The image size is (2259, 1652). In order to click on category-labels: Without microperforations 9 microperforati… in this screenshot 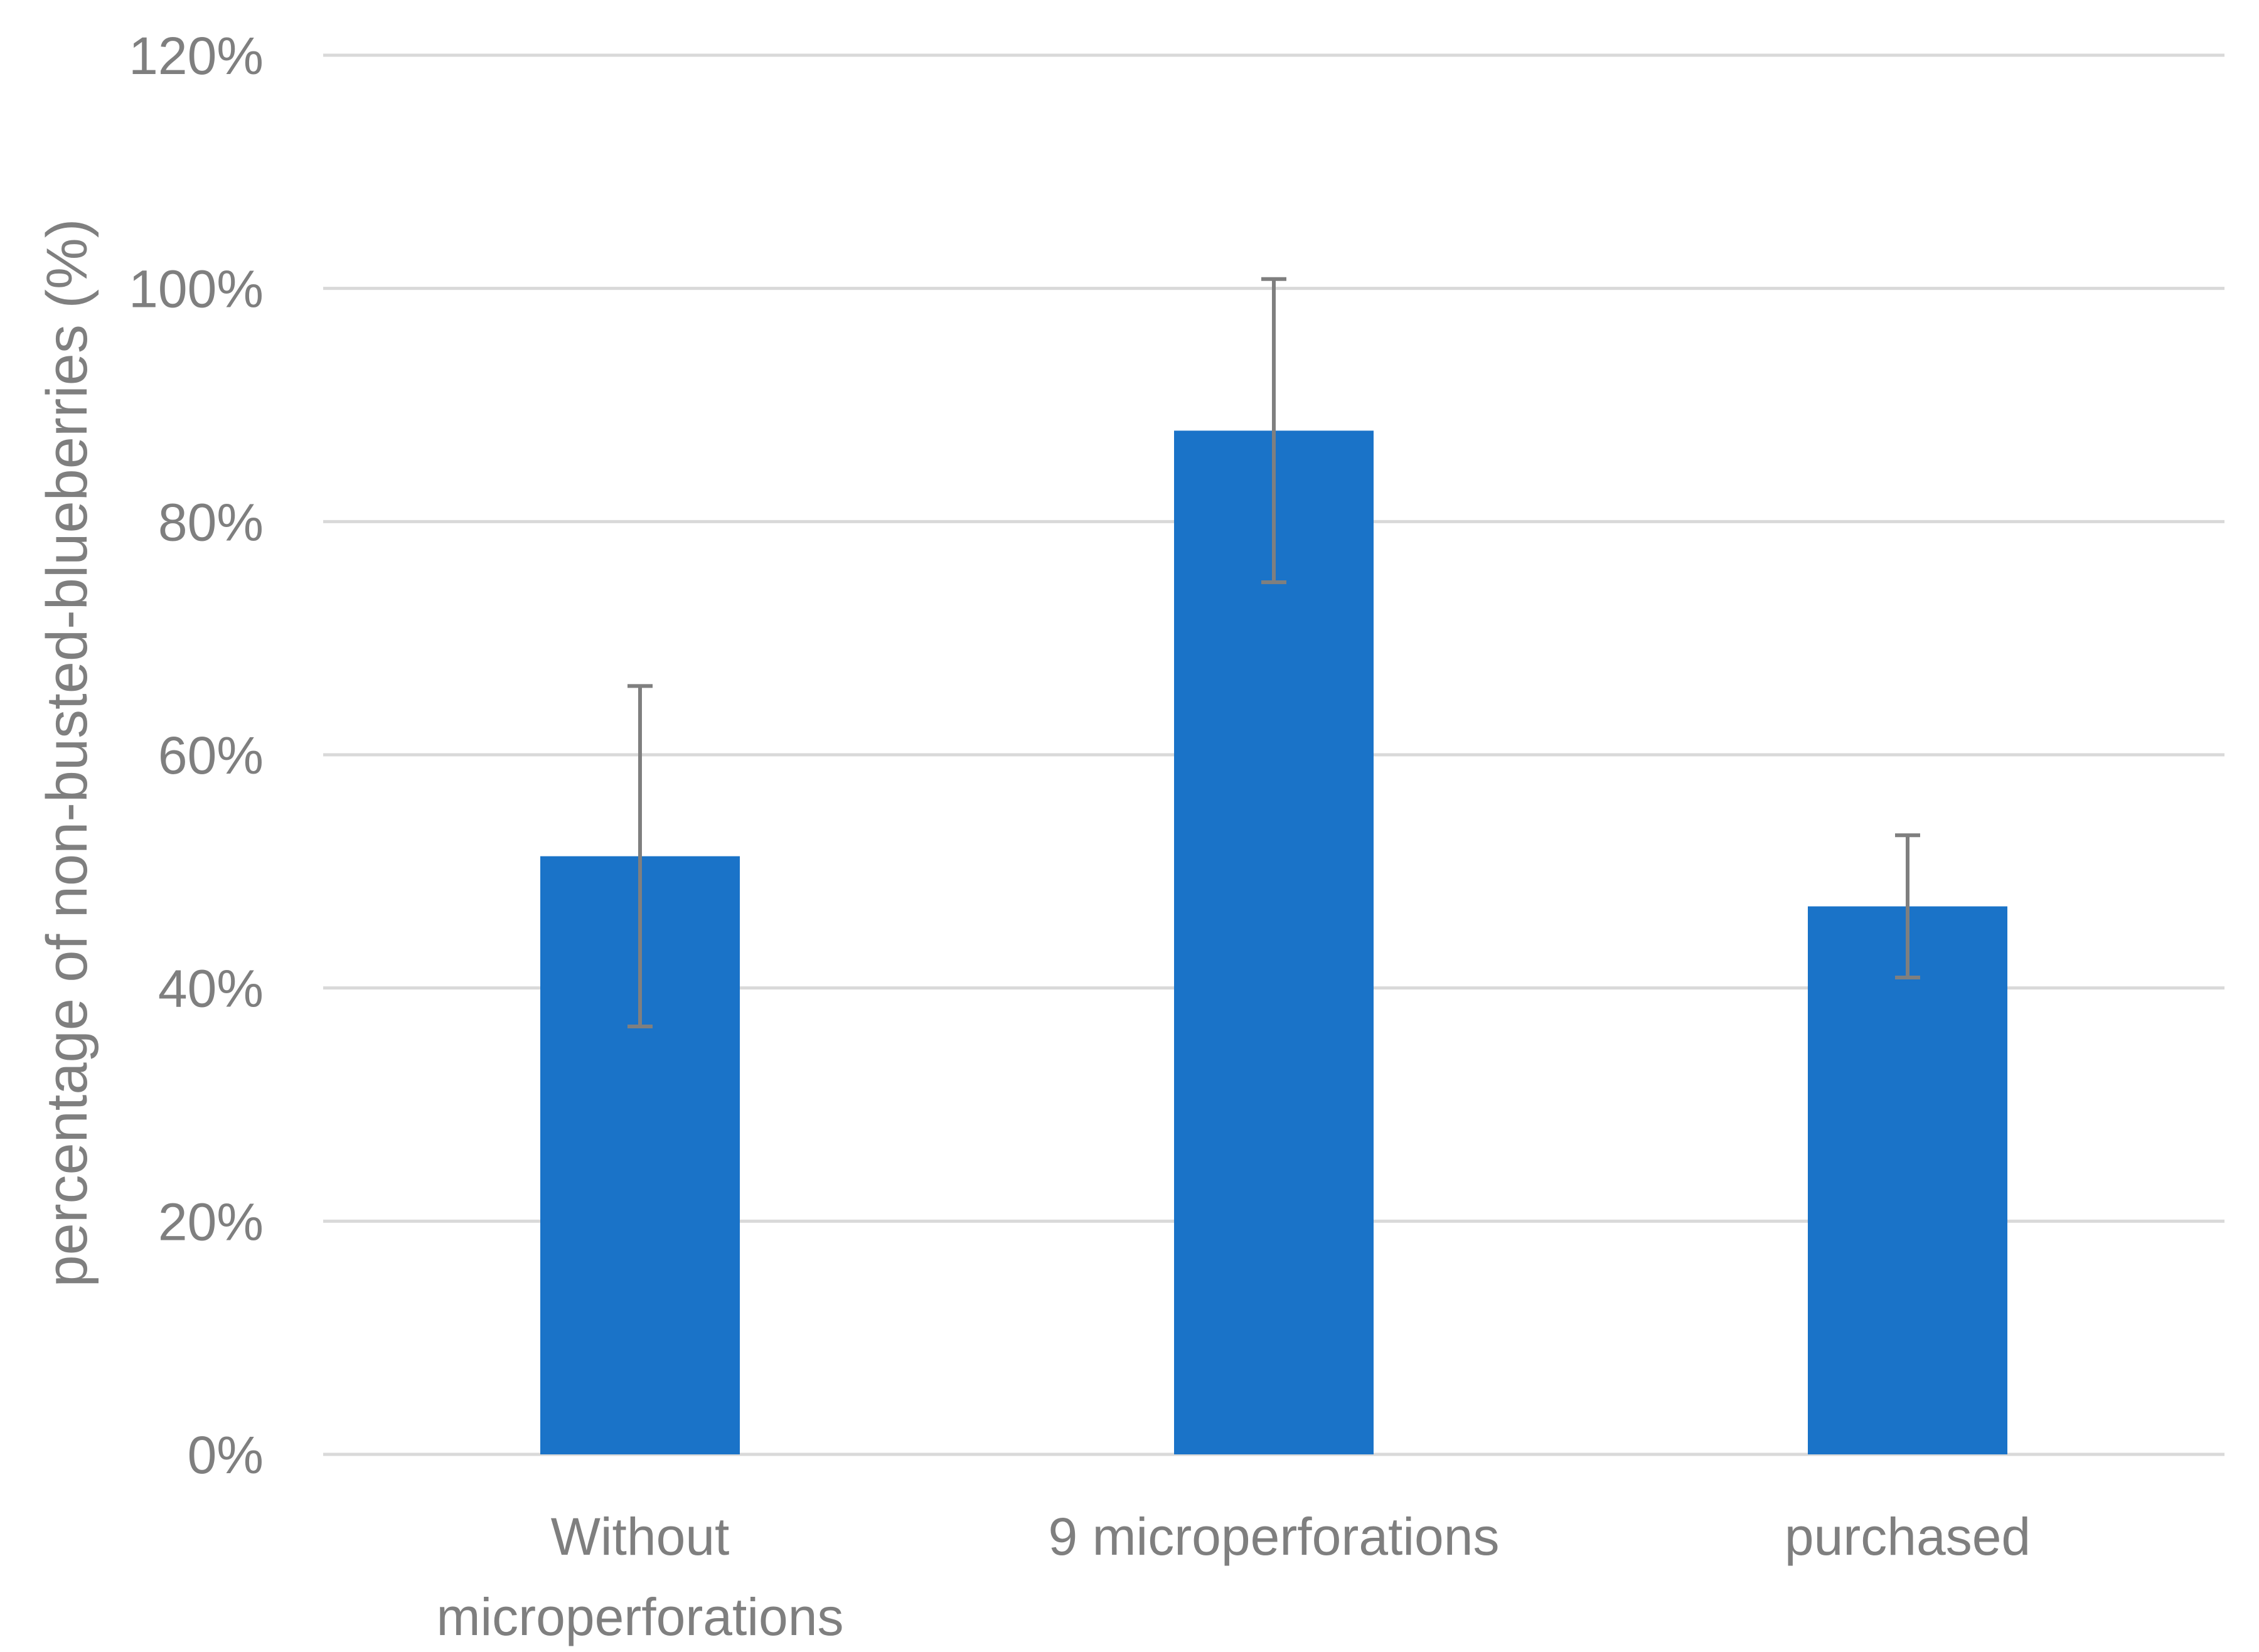, I will do `click(1234, 1576)`.